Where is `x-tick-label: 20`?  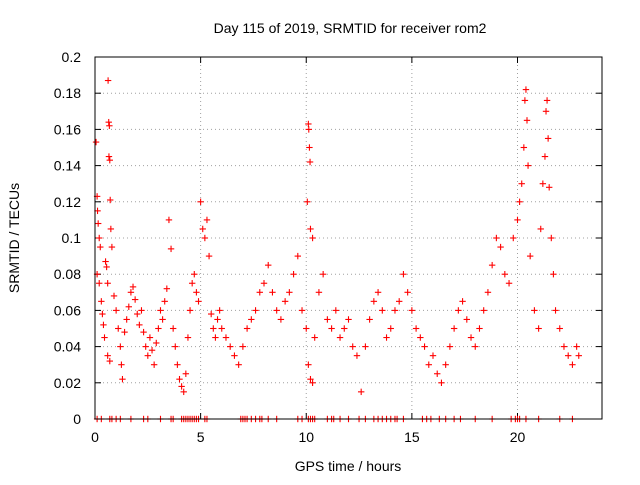 x-tick-label: 20 is located at coordinates (518, 437).